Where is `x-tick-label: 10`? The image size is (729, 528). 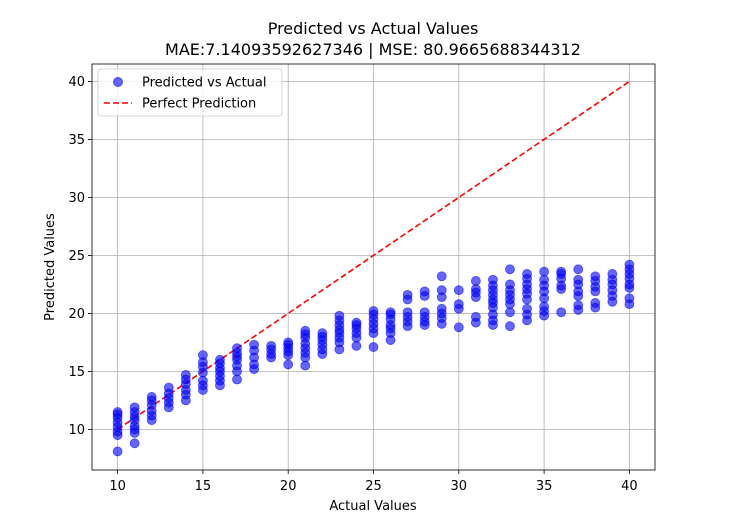
x-tick-label: 10 is located at coordinates (117, 486).